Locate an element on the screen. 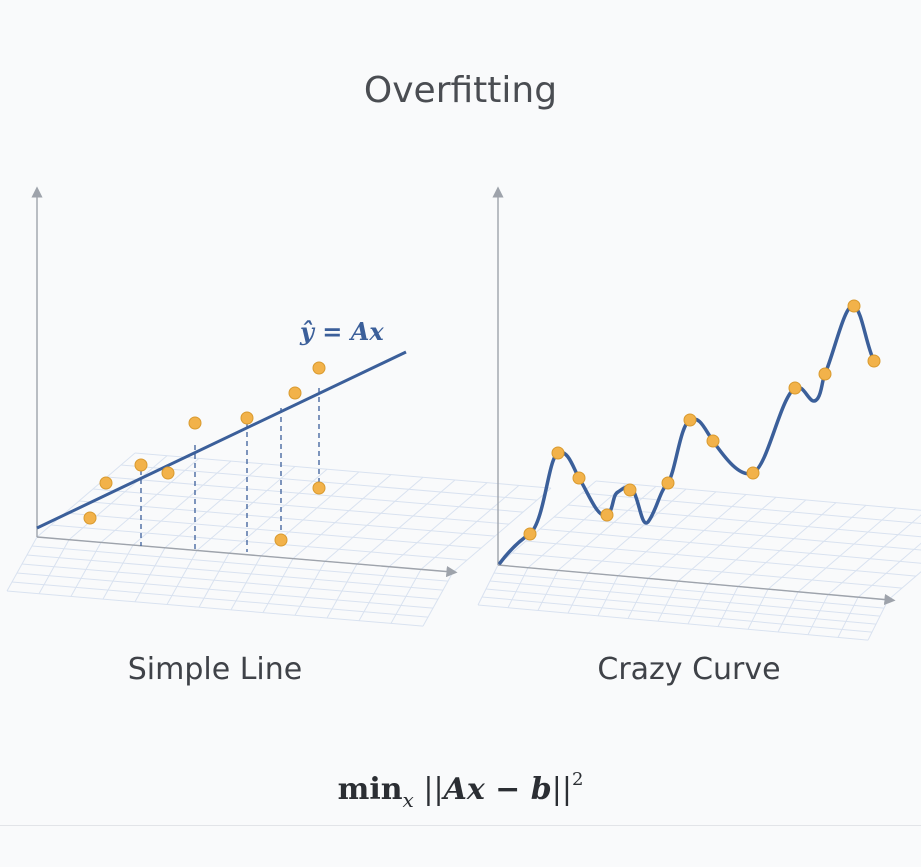 This screenshot has width=921, height=867. overfit-curve is located at coordinates (687, 434).